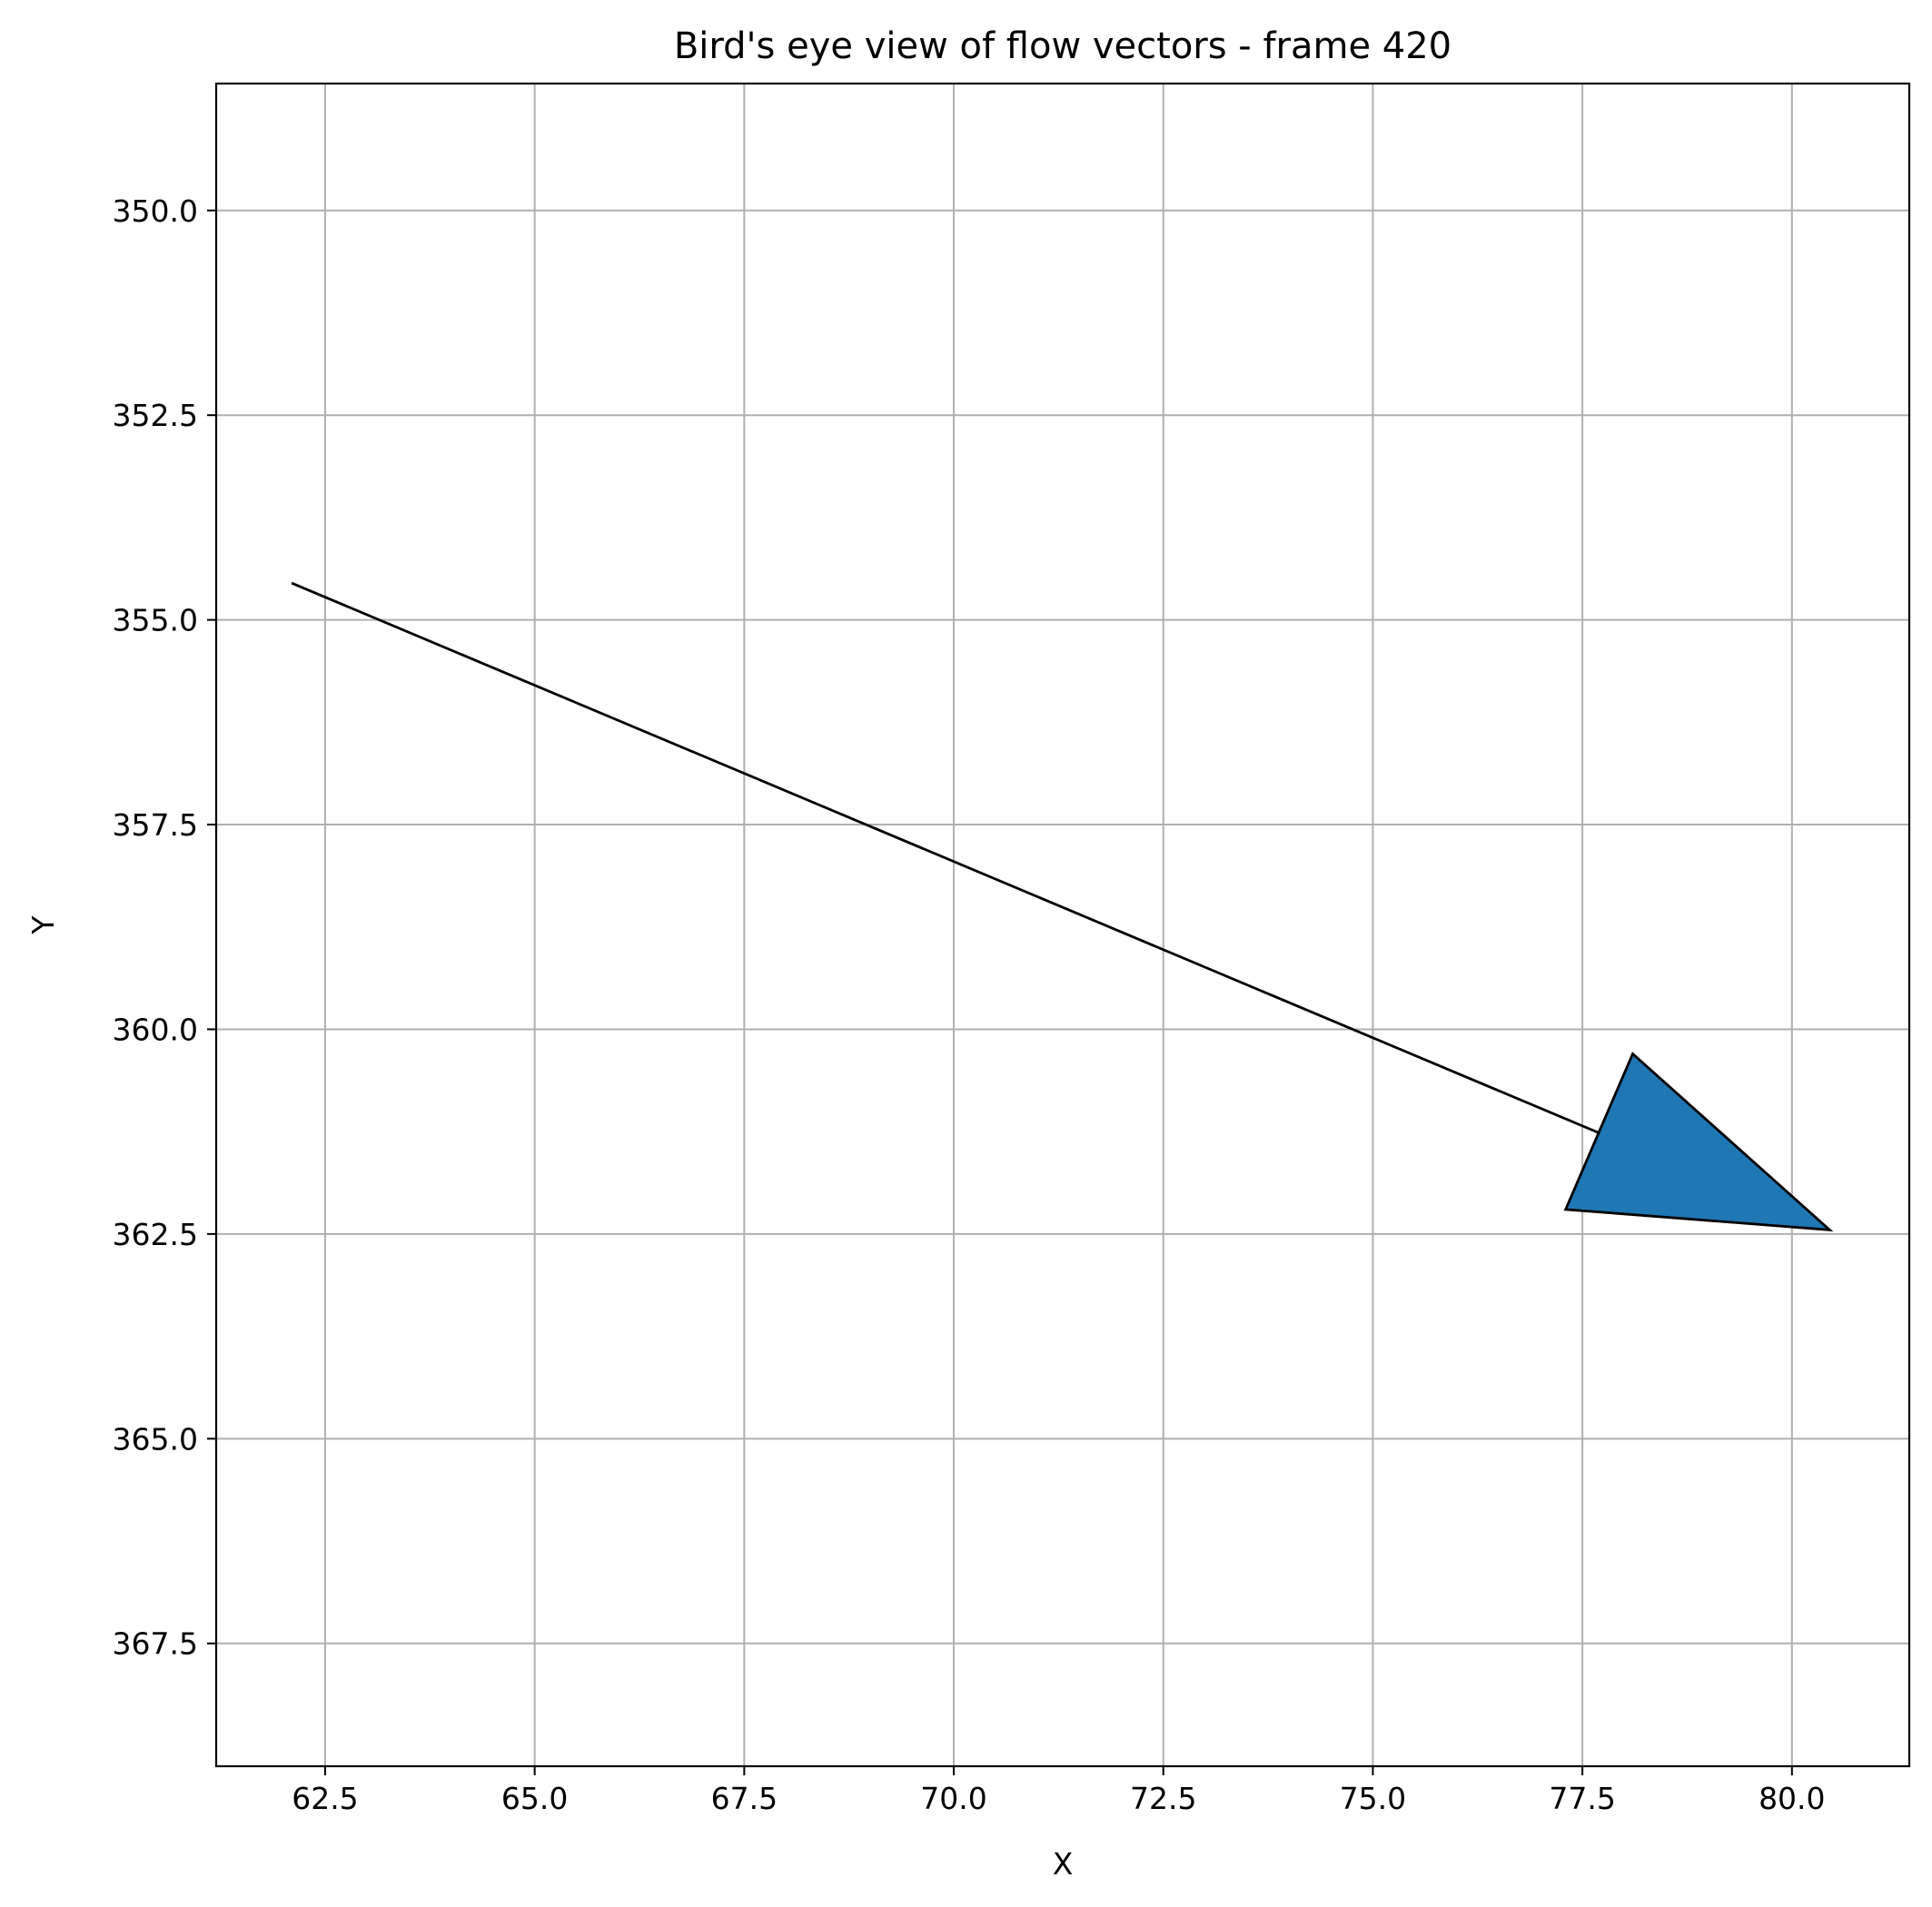 Image resolution: width=1932 pixels, height=1907 pixels. I want to click on x-axis-title: X, so click(1063, 1864).